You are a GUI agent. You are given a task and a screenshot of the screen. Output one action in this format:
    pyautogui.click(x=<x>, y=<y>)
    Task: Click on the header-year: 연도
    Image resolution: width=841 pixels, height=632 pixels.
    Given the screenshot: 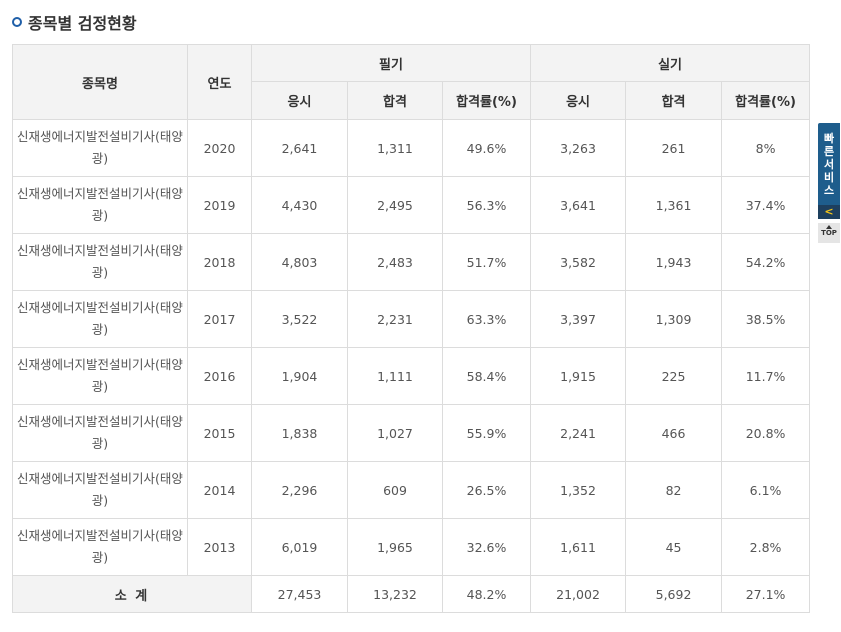 What is the action you would take?
    pyautogui.click(x=219, y=82)
    